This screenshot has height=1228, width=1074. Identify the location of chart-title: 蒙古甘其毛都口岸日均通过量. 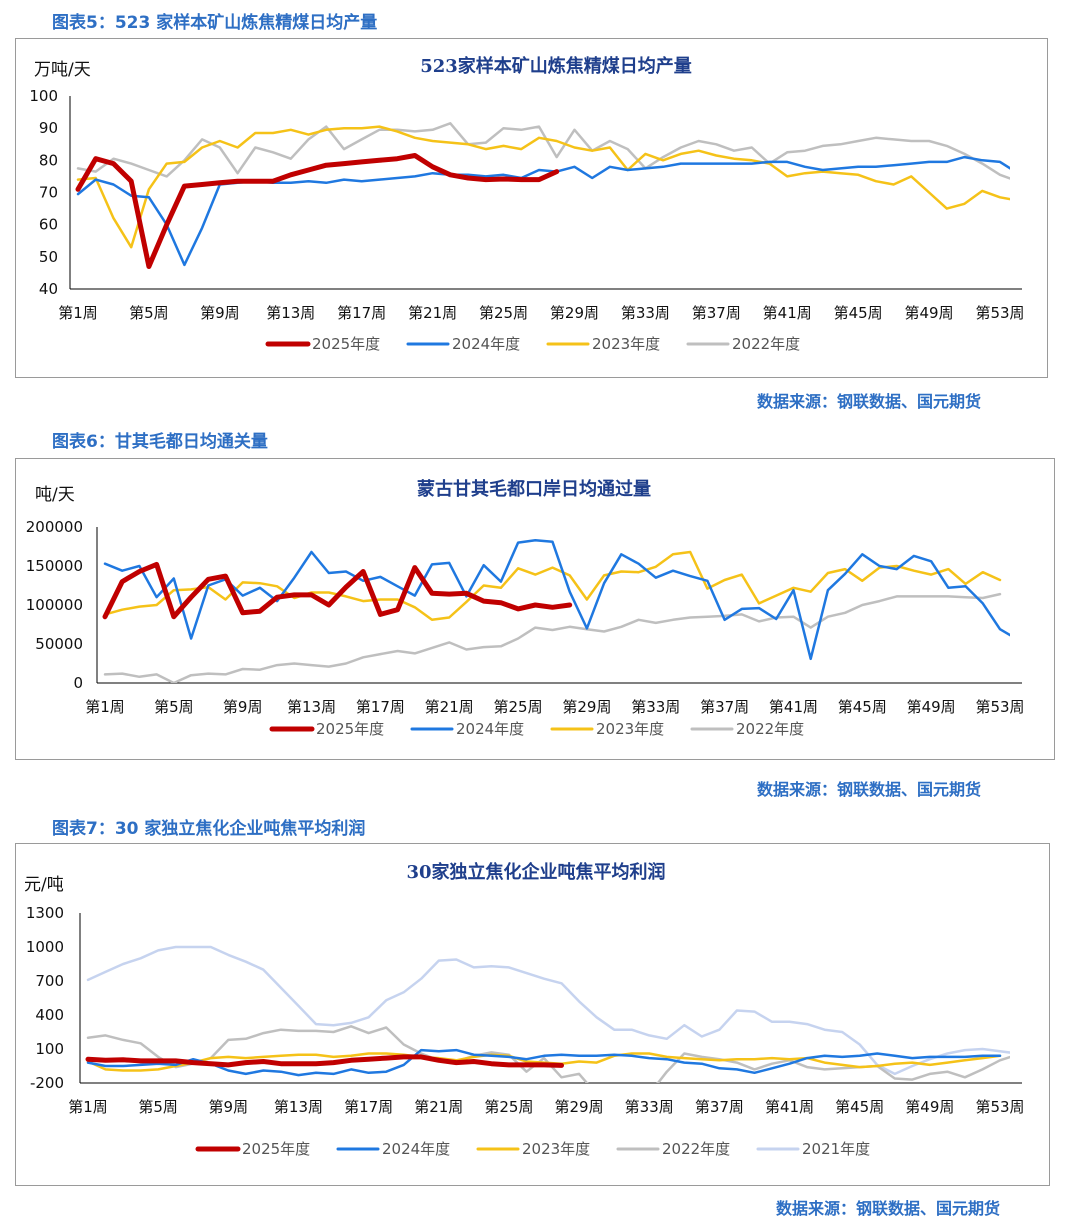
(534, 489).